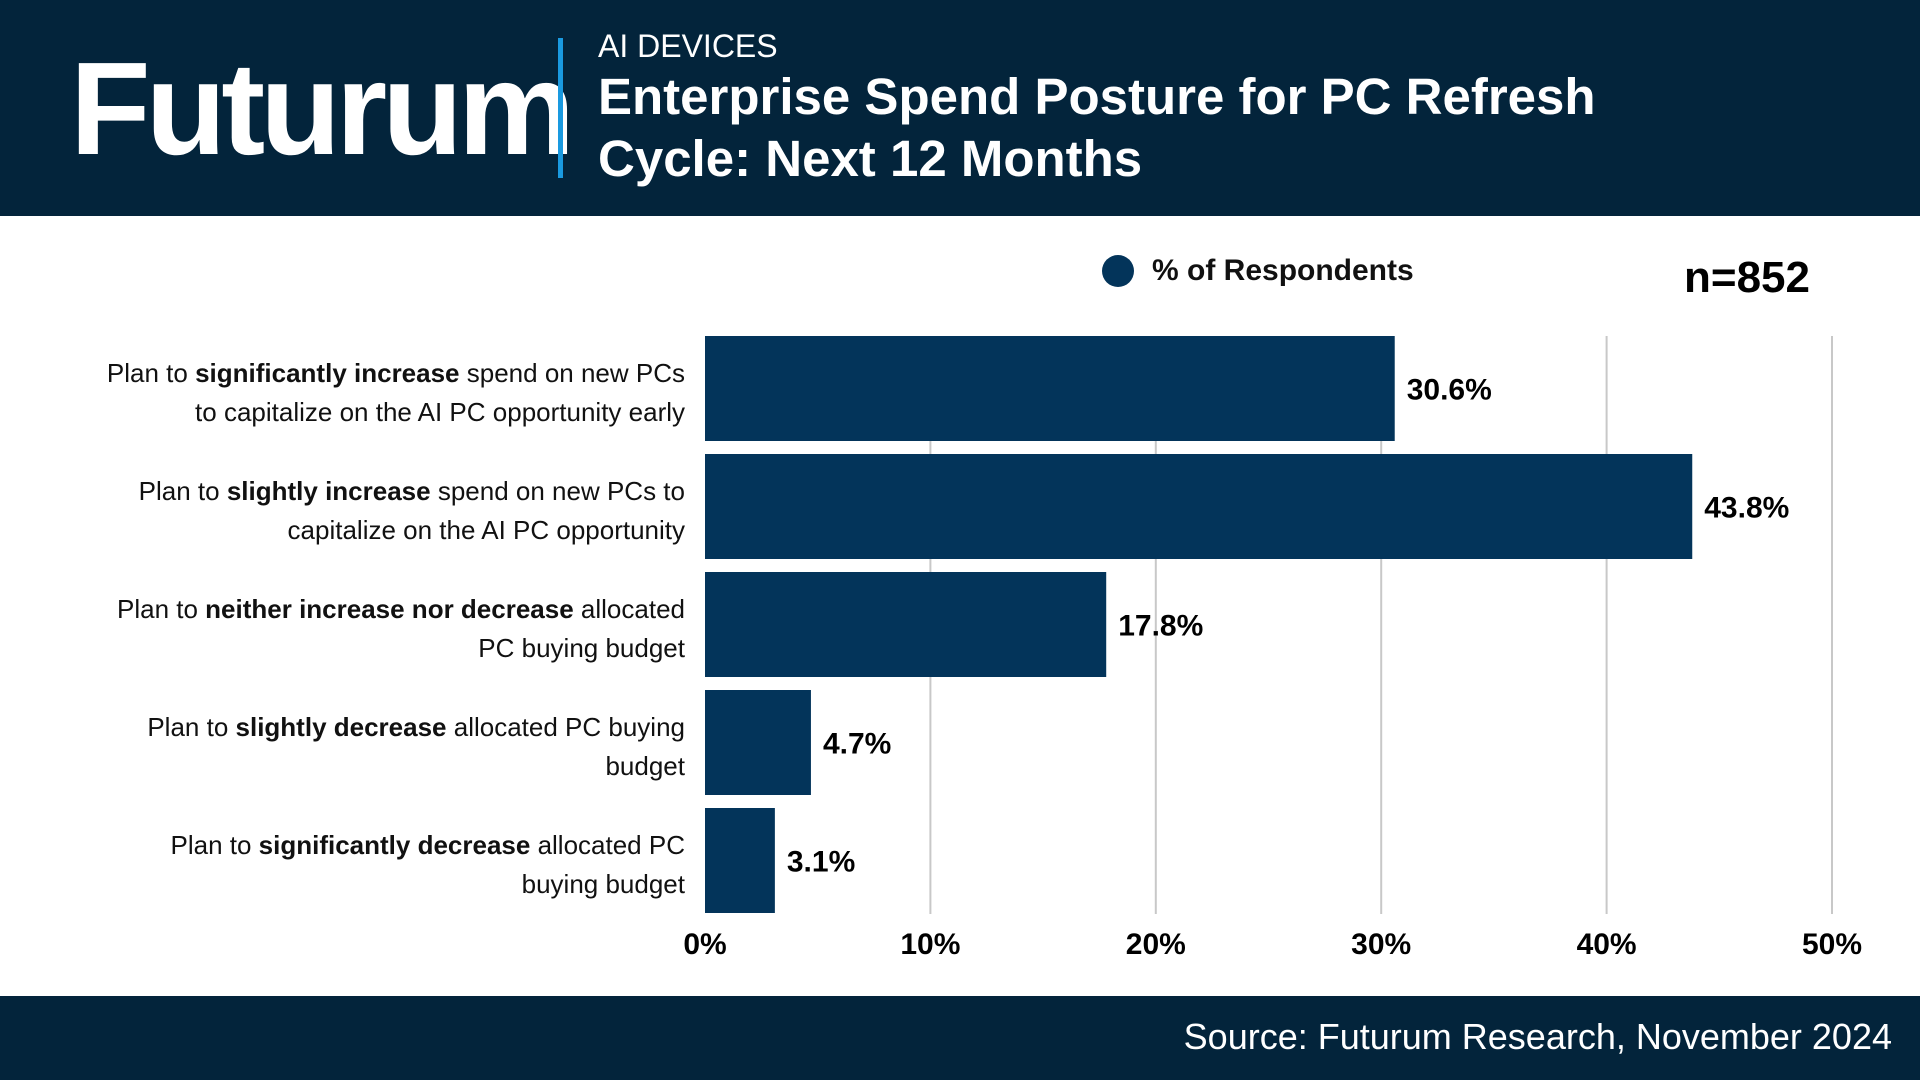 Image resolution: width=1920 pixels, height=1080 pixels. What do you see at coordinates (857, 744) in the screenshot?
I see `value-label: 4.7%` at bounding box center [857, 744].